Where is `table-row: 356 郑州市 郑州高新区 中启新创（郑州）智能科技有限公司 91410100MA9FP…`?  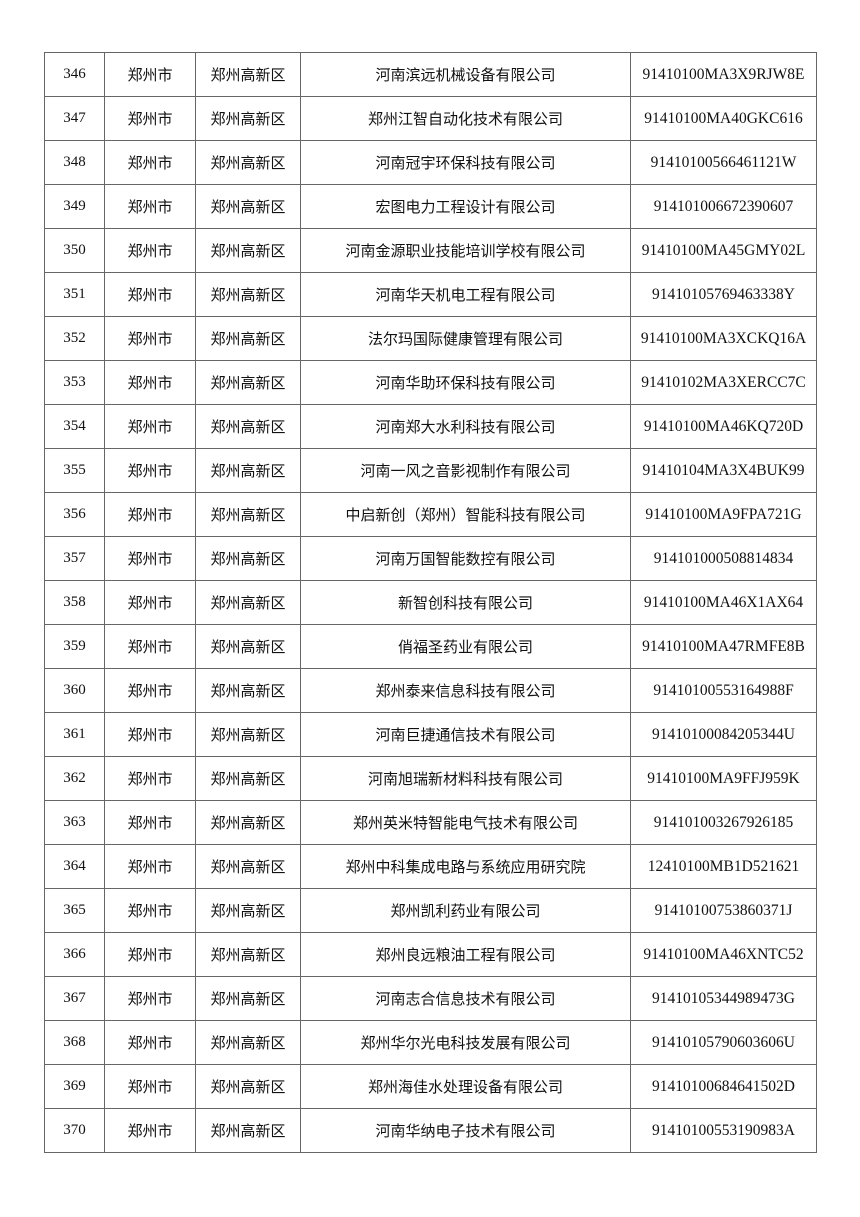
table-row: 356 郑州市 郑州高新区 中启新创（郑州）智能科技有限公司 91410100MA9FP… is located at coordinates (430, 514).